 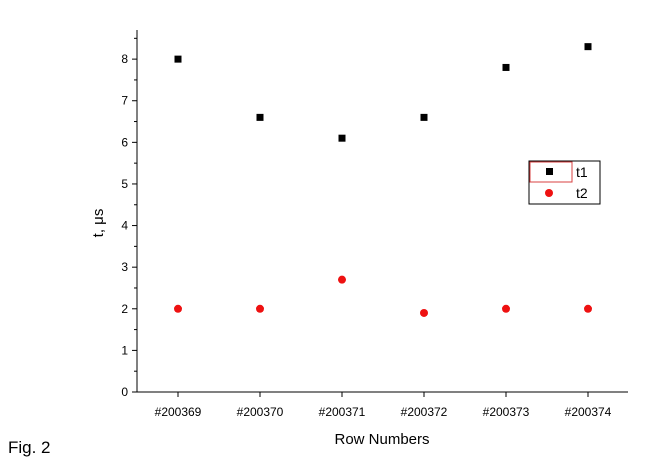 What do you see at coordinates (178, 412) in the screenshot?
I see `x-tick-label: #200369` at bounding box center [178, 412].